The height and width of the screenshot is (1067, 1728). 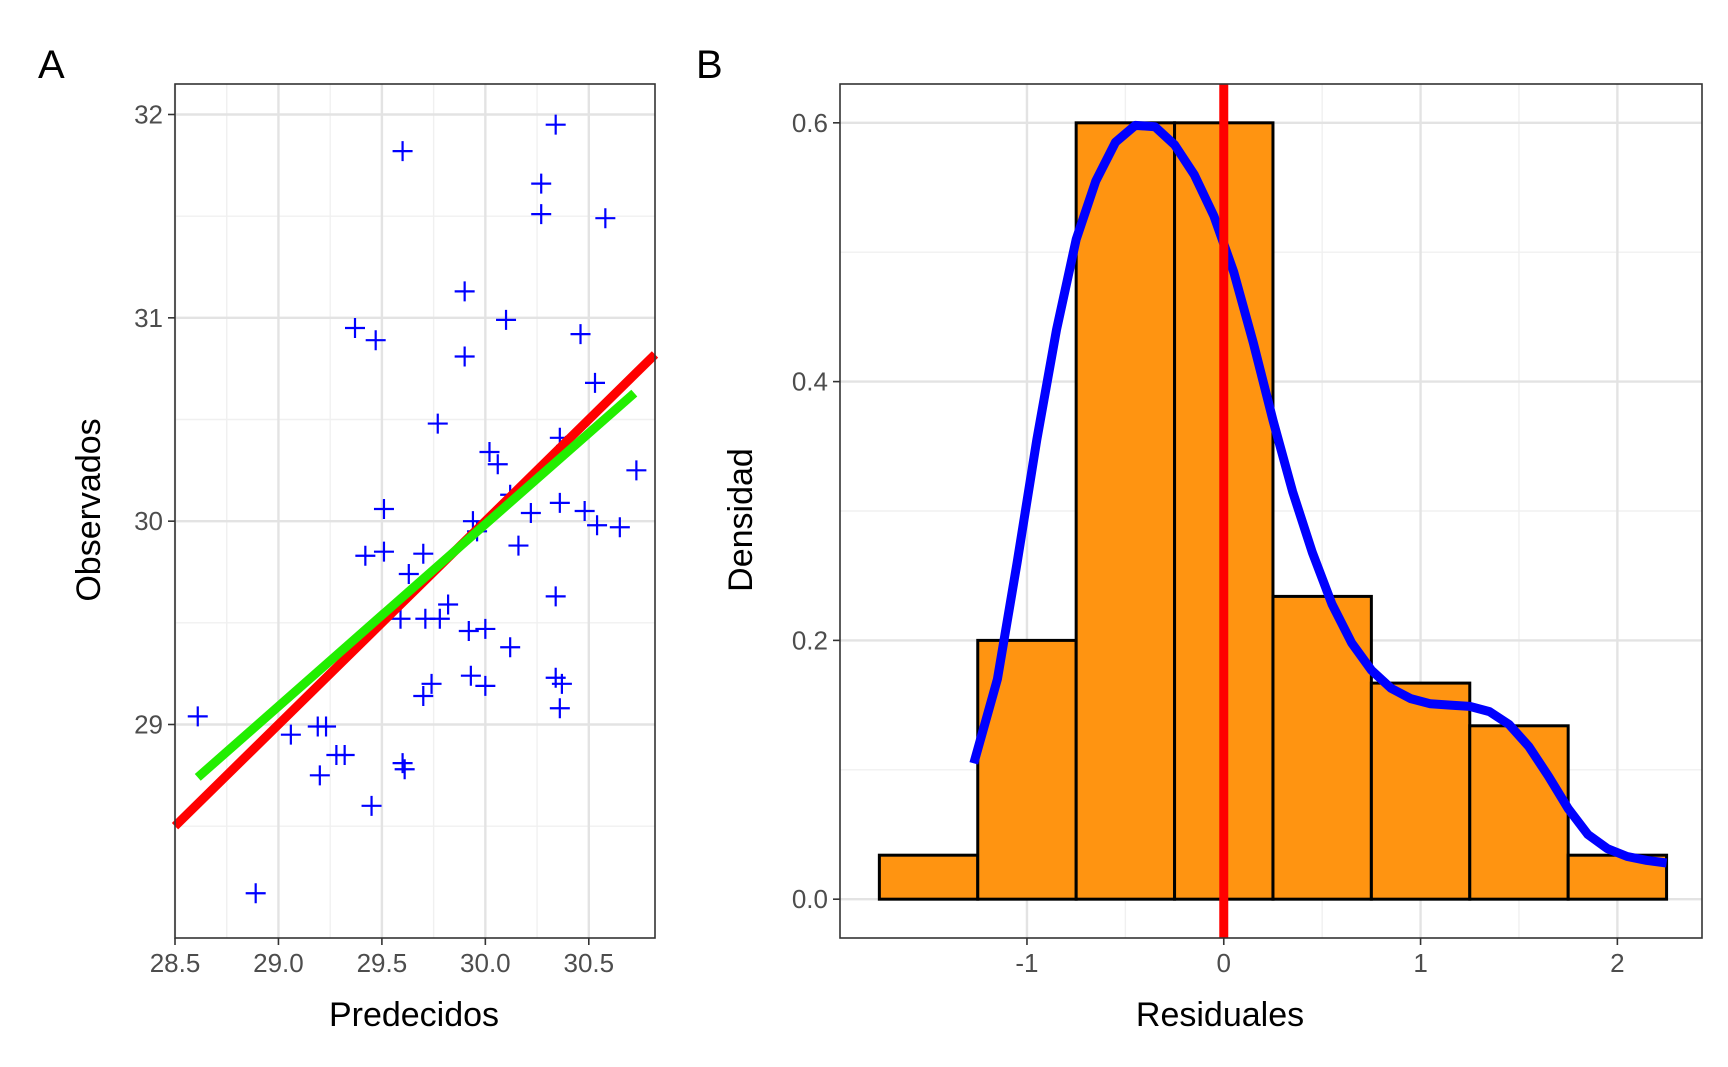 What do you see at coordinates (1617, 963) in the screenshot?
I see `x-tick-label: 2` at bounding box center [1617, 963].